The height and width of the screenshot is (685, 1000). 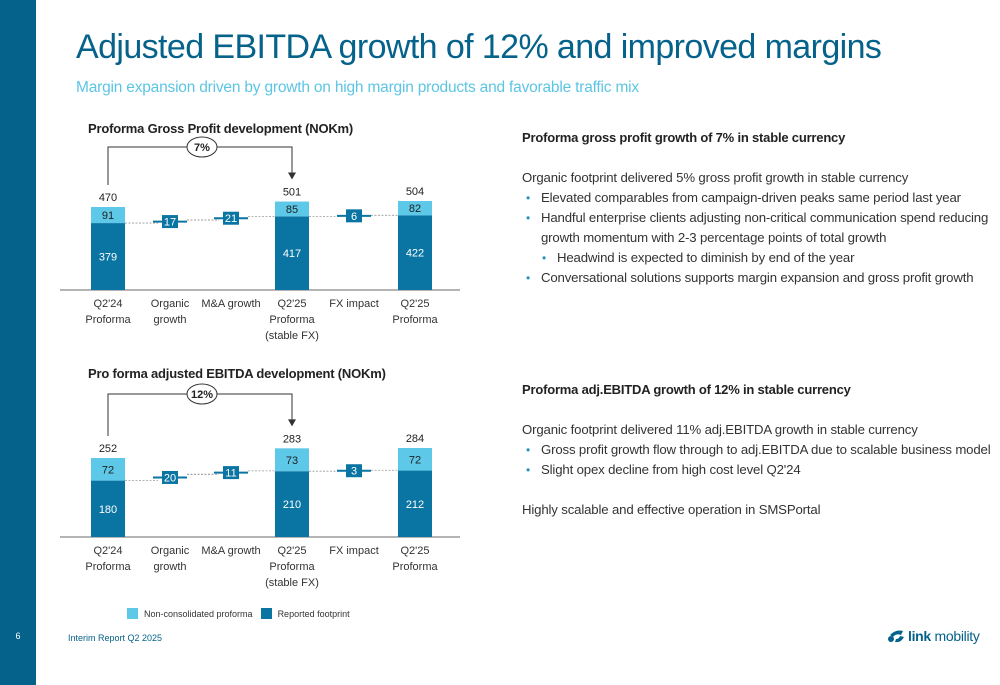 What do you see at coordinates (266, 613) in the screenshot?
I see `legend-swatch-reported` at bounding box center [266, 613].